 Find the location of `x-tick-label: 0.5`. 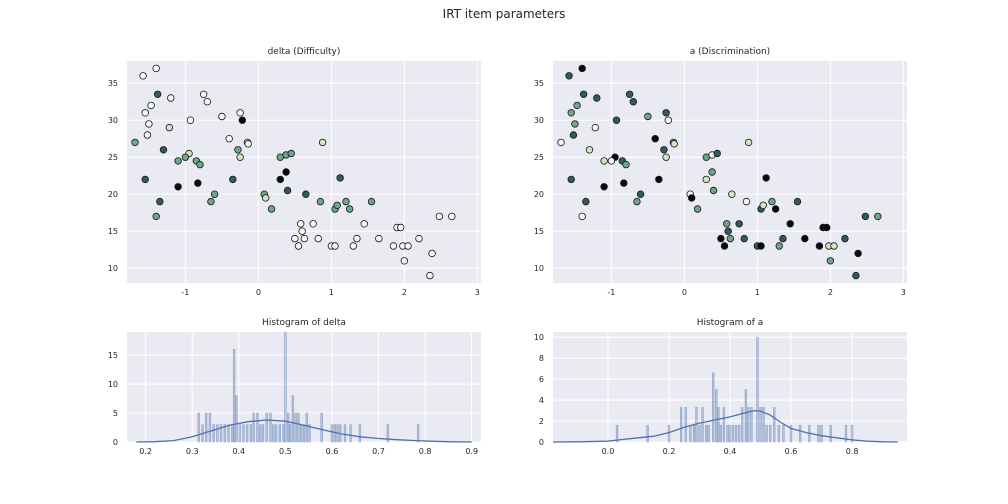

x-tick-label: 0.5 is located at coordinates (285, 451).